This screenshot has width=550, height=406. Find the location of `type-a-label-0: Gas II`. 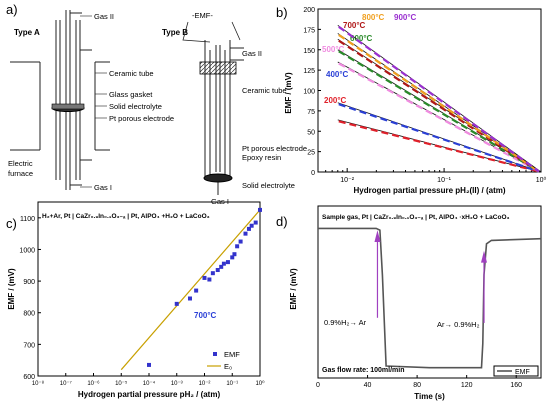

type-a-label-0: Gas II is located at coordinates (104, 16).